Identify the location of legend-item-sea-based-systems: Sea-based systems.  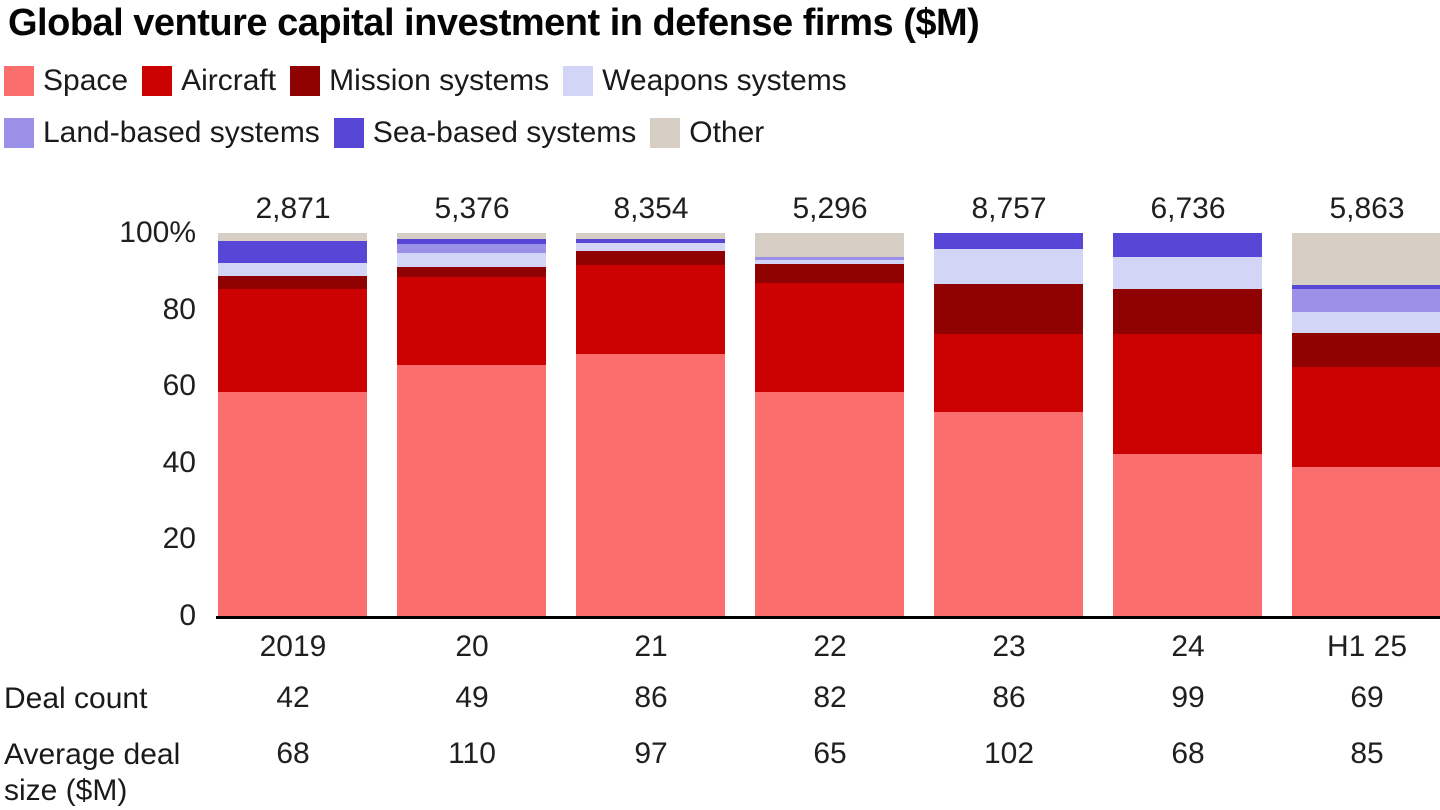
(485, 133).